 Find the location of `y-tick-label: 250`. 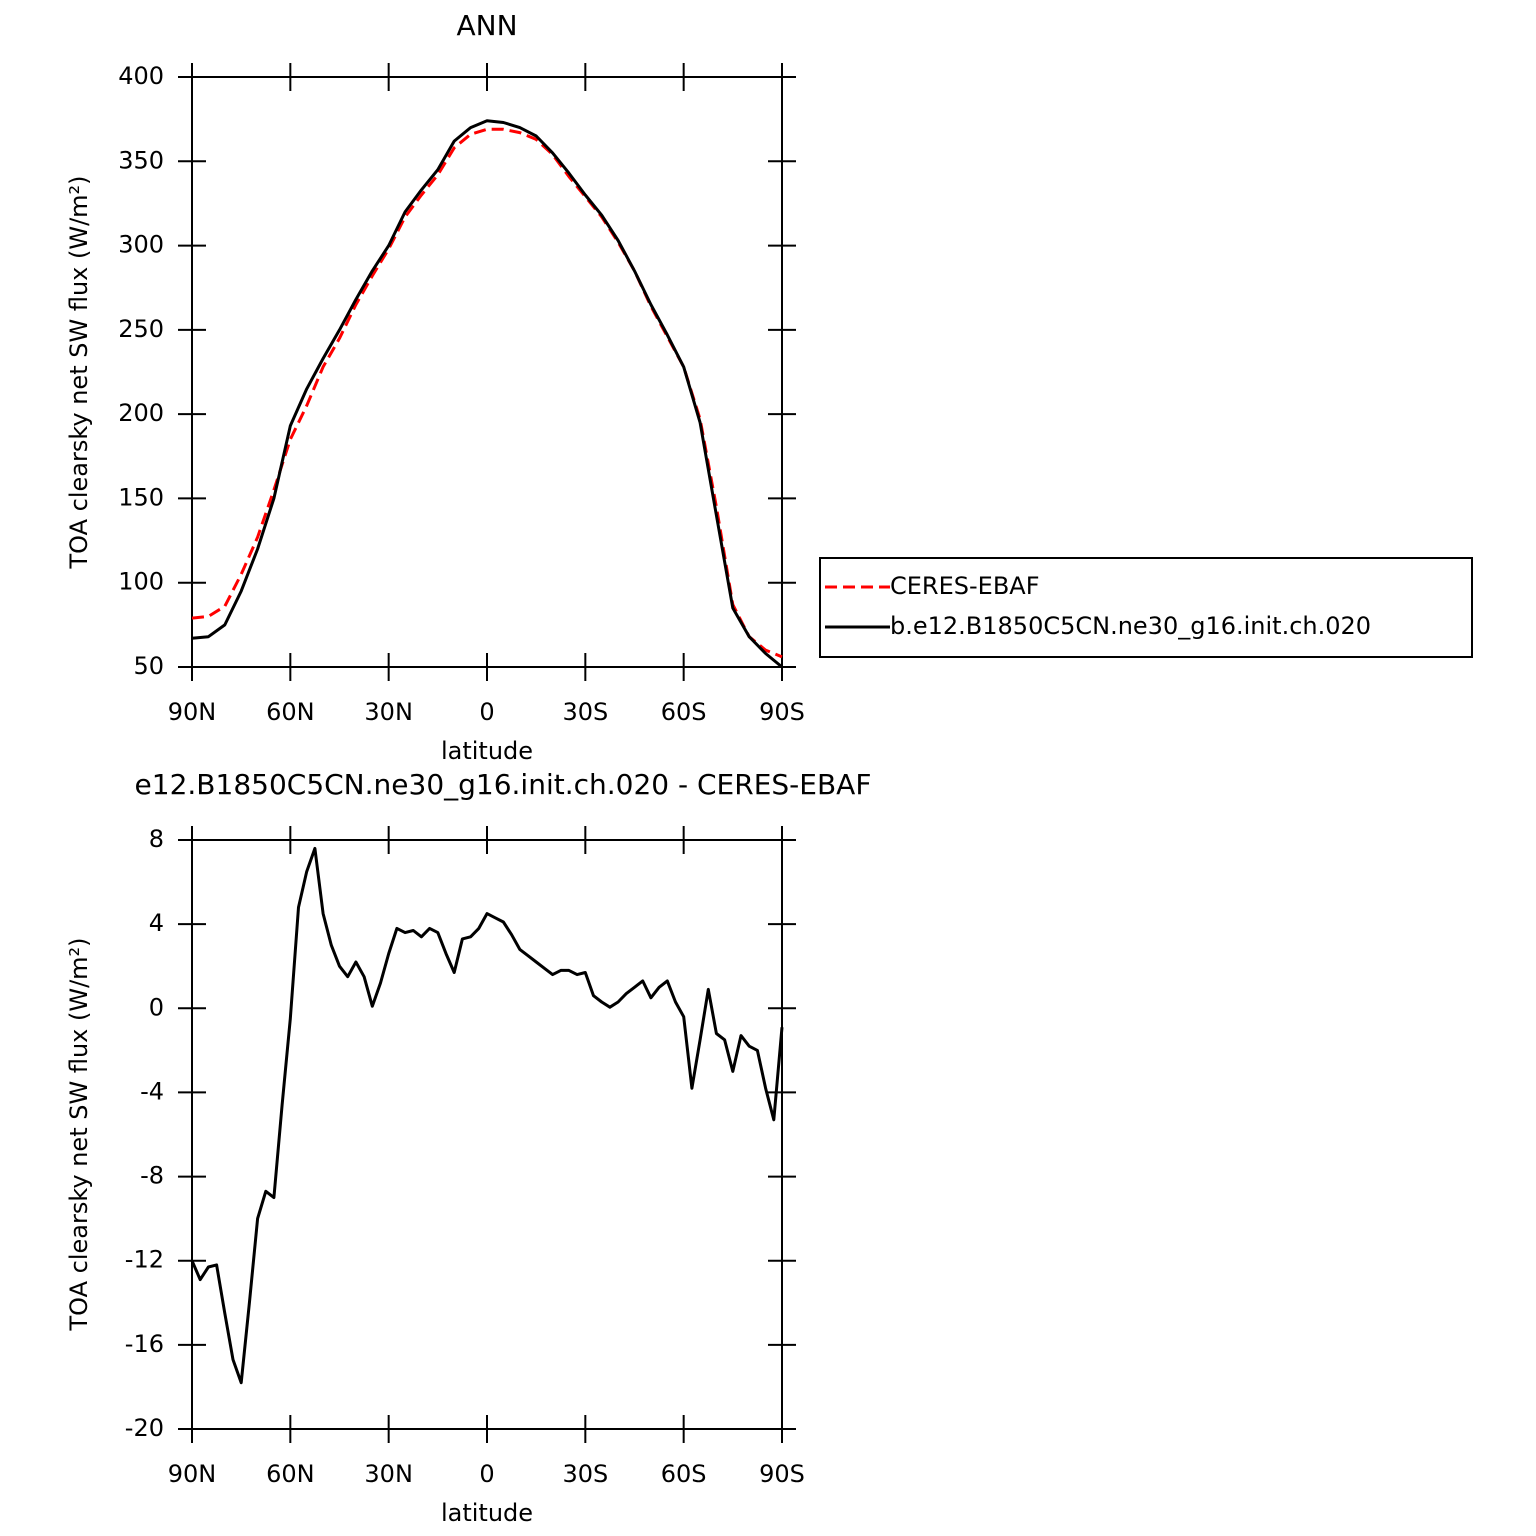

y-tick-label: 250 is located at coordinates (141, 329).